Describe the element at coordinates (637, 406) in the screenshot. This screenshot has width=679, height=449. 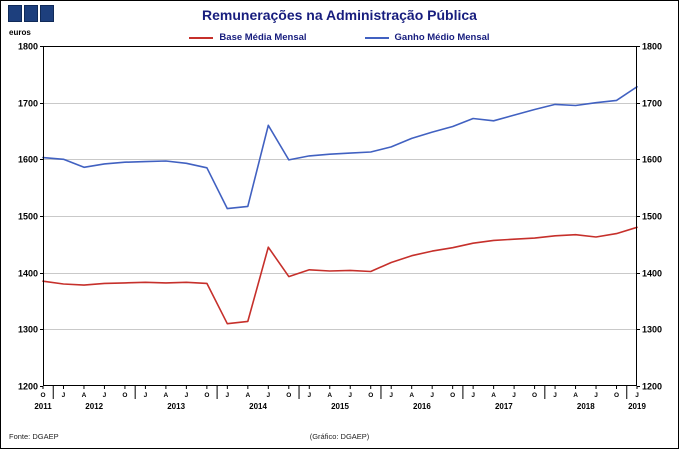
I see `svg-text: 2019` at that location.